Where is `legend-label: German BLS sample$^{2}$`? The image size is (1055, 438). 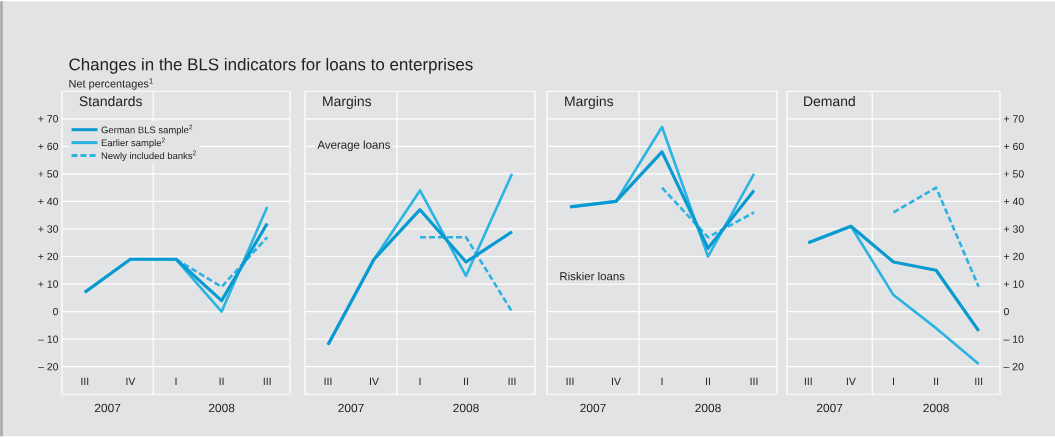
legend-label: German BLS sample$^{2}$ is located at coordinates (147, 130).